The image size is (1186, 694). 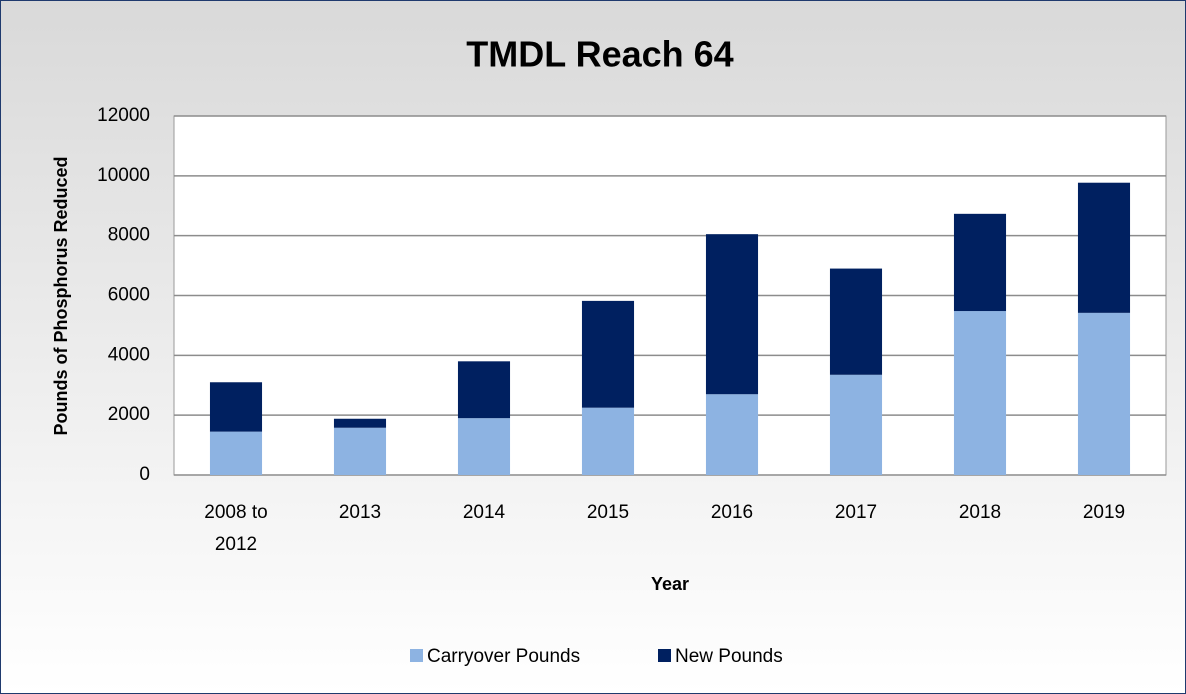 I want to click on y-axis-label: Pounds of Phosphorus Reduced, so click(x=61, y=295).